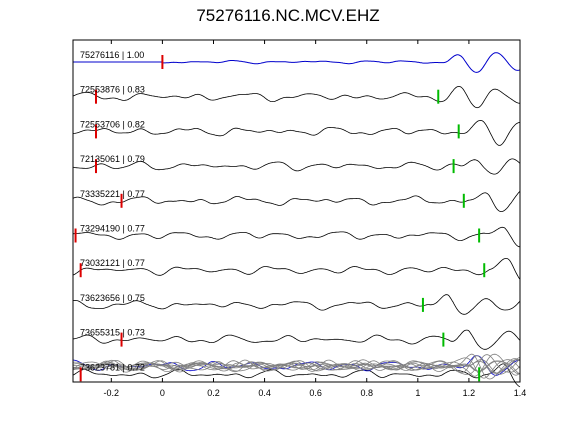 The image size is (576, 432). Describe the element at coordinates (112, 367) in the screenshot. I see `trace-label: 73623781 | 0.72` at that location.